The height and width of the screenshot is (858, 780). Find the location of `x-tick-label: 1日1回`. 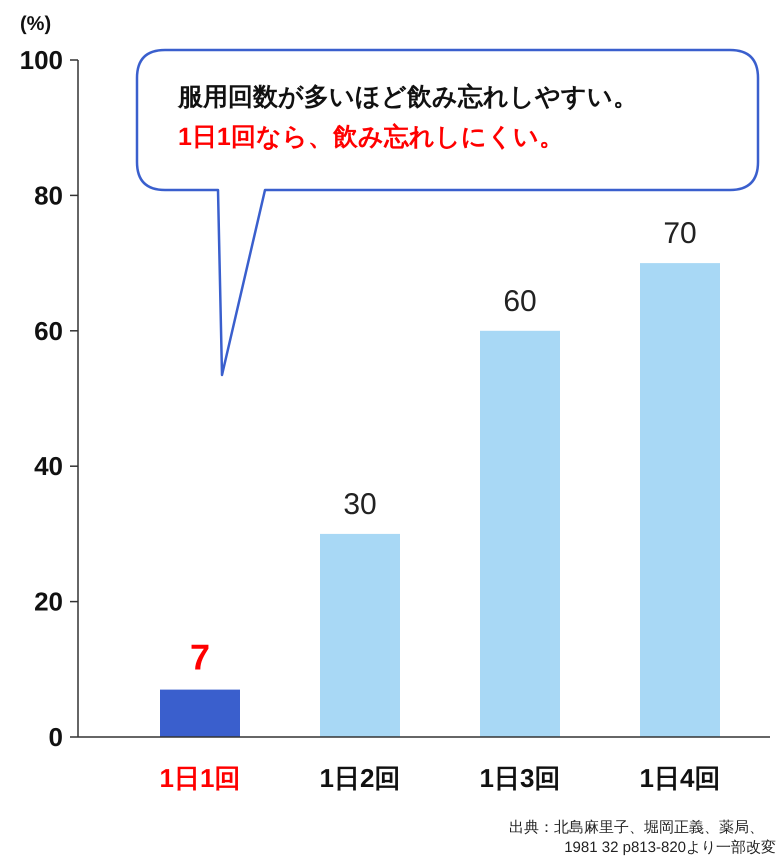

x-tick-label: 1日1回 is located at coordinates (200, 778).